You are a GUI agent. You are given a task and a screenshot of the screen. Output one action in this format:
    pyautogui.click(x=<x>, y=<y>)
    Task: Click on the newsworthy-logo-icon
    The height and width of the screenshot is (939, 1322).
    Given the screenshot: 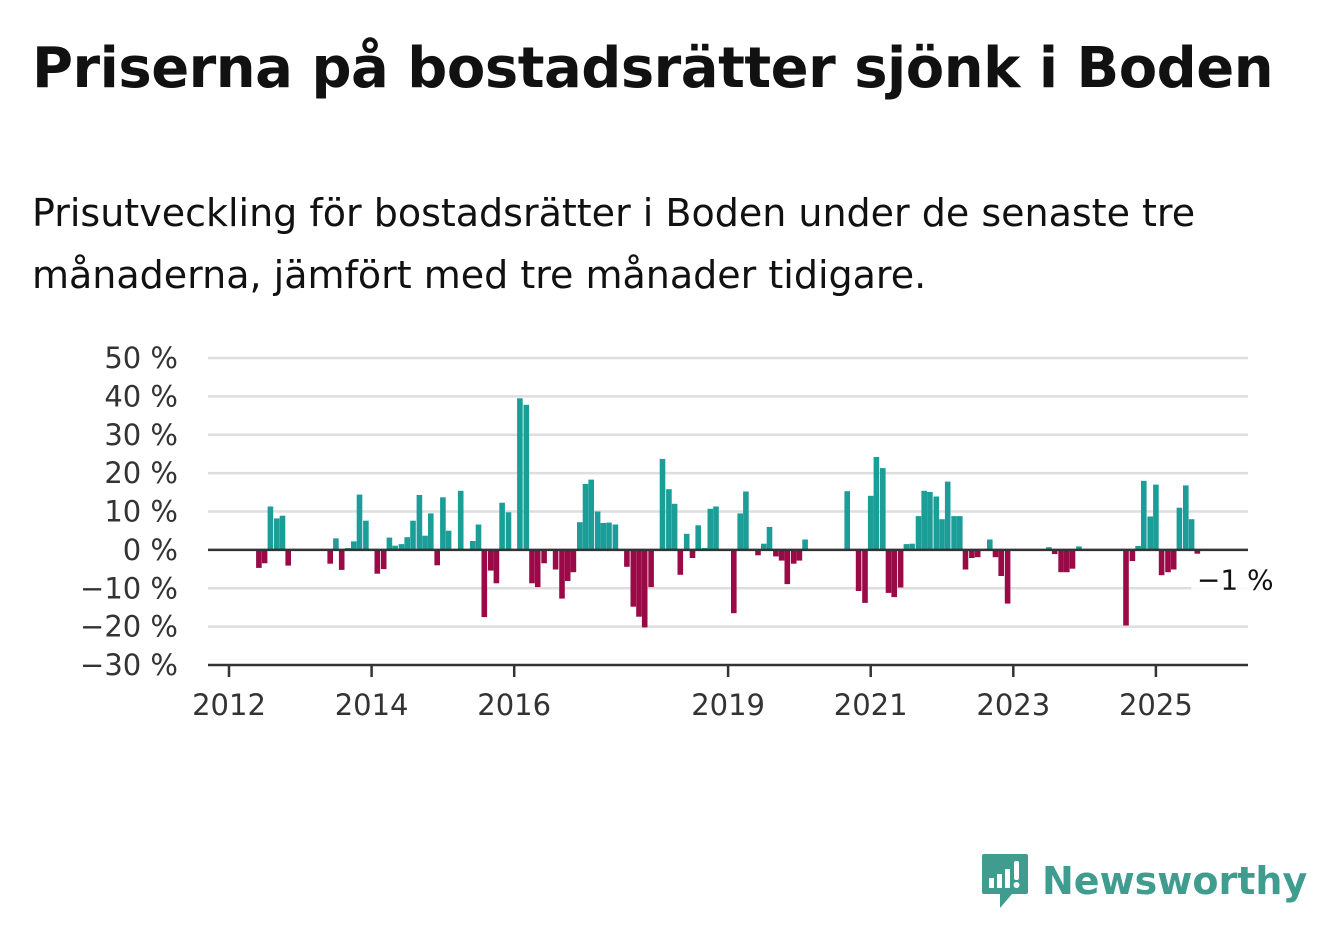 What is the action you would take?
    pyautogui.click(x=1005, y=881)
    